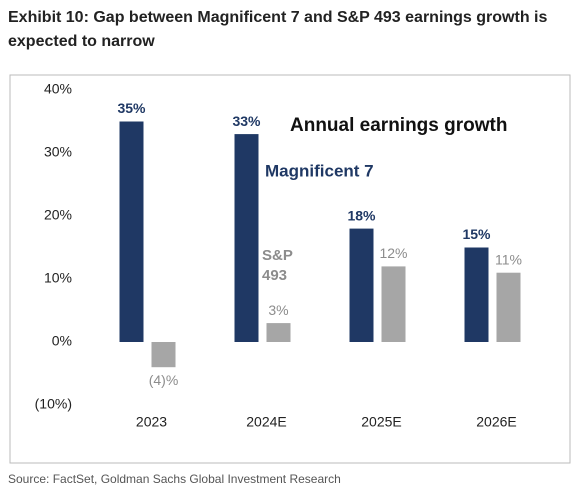  I want to click on y-tick-label: 20%, so click(58, 215).